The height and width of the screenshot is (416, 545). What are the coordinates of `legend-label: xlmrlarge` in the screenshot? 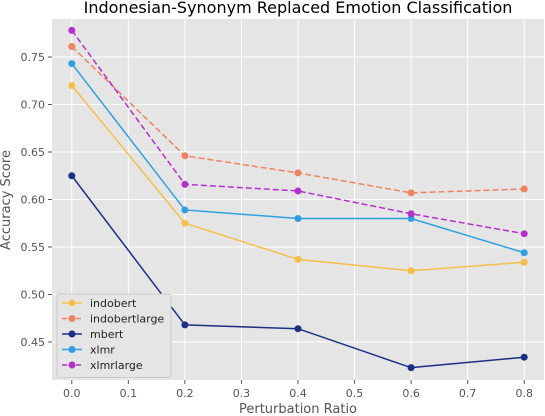 It's located at (116, 365).